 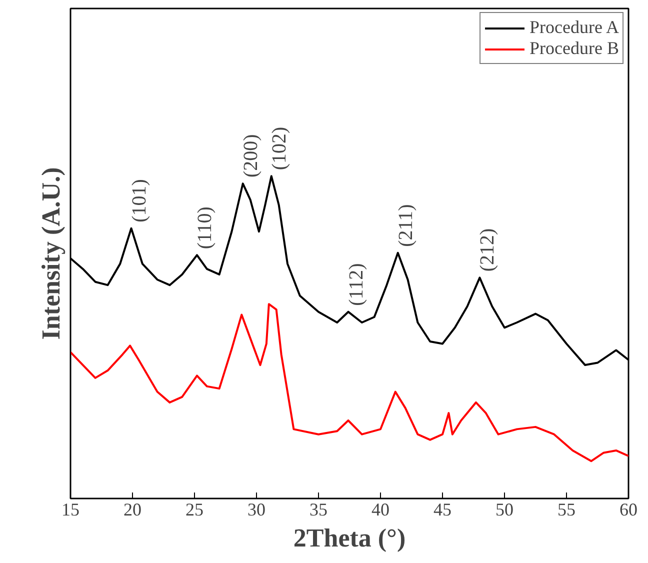 What do you see at coordinates (51, 253) in the screenshot?
I see `y-axis-title: Intensity (A.U.)` at bounding box center [51, 253].